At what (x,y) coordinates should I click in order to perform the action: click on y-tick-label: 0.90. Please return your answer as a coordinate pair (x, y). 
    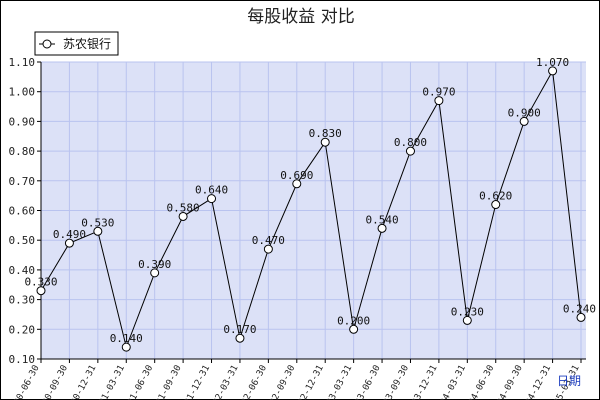
    Looking at the image, I should click on (22, 121).